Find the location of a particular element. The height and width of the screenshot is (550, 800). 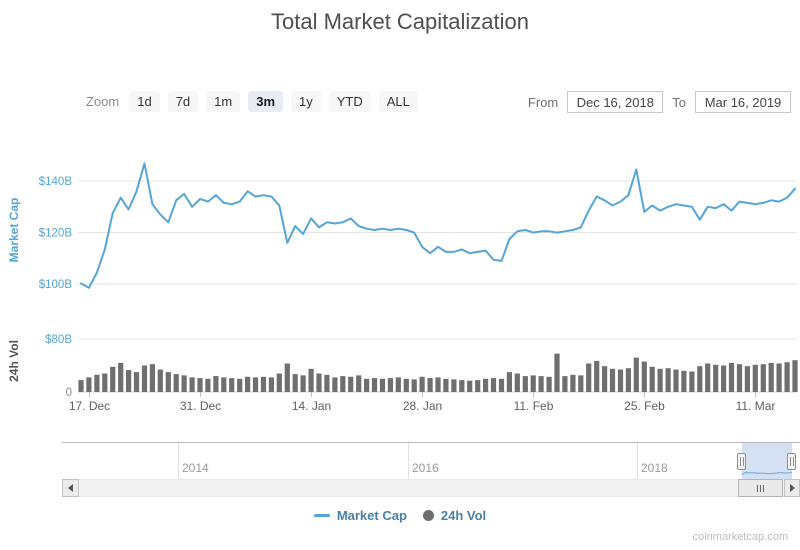

svg-text: $120B is located at coordinates (56, 234).